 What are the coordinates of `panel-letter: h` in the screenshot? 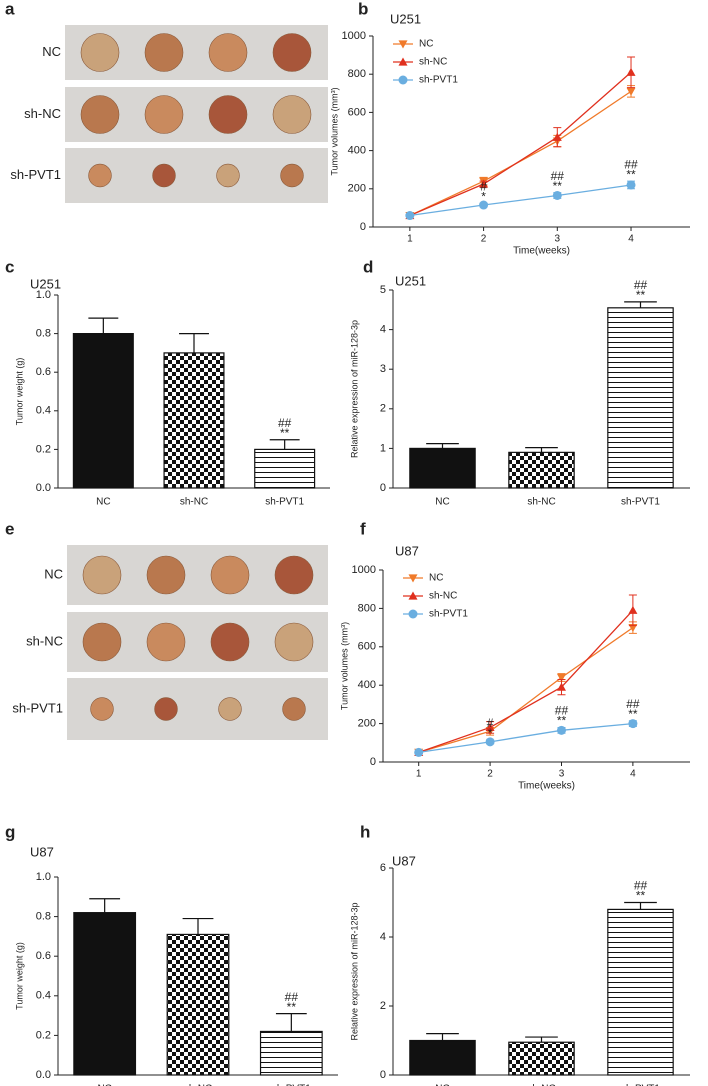 It's located at (365, 831).